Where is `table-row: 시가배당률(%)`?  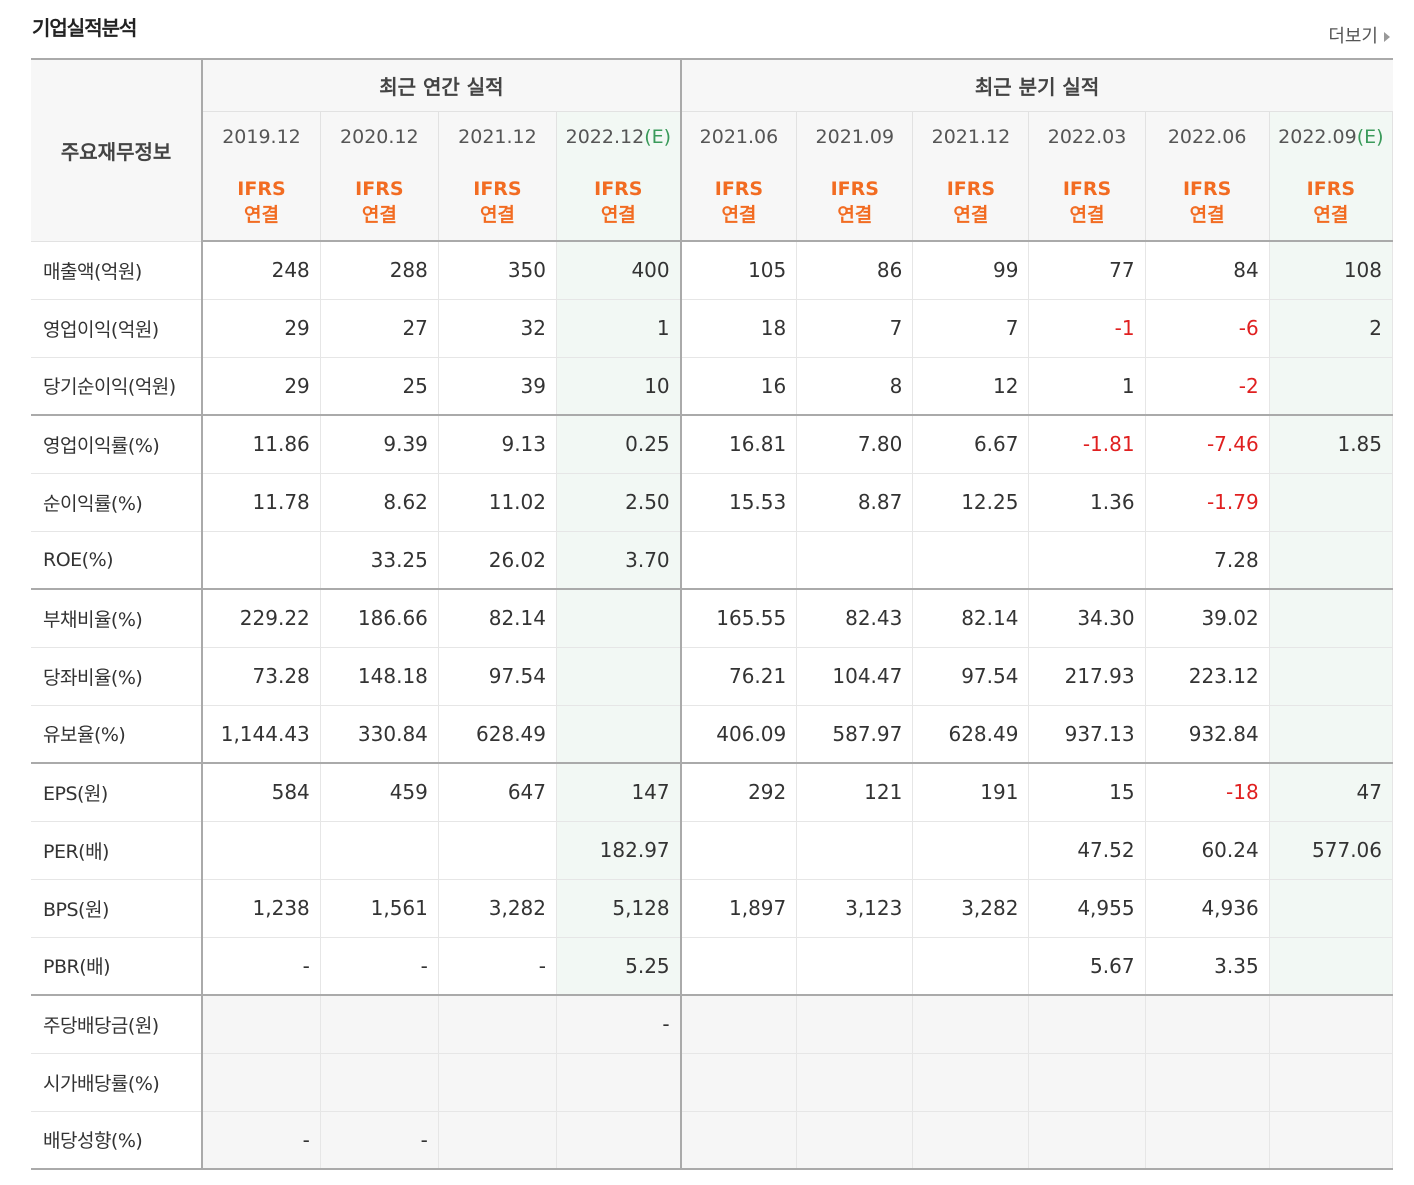
table-row: 시가배당률(%) is located at coordinates (712, 1082).